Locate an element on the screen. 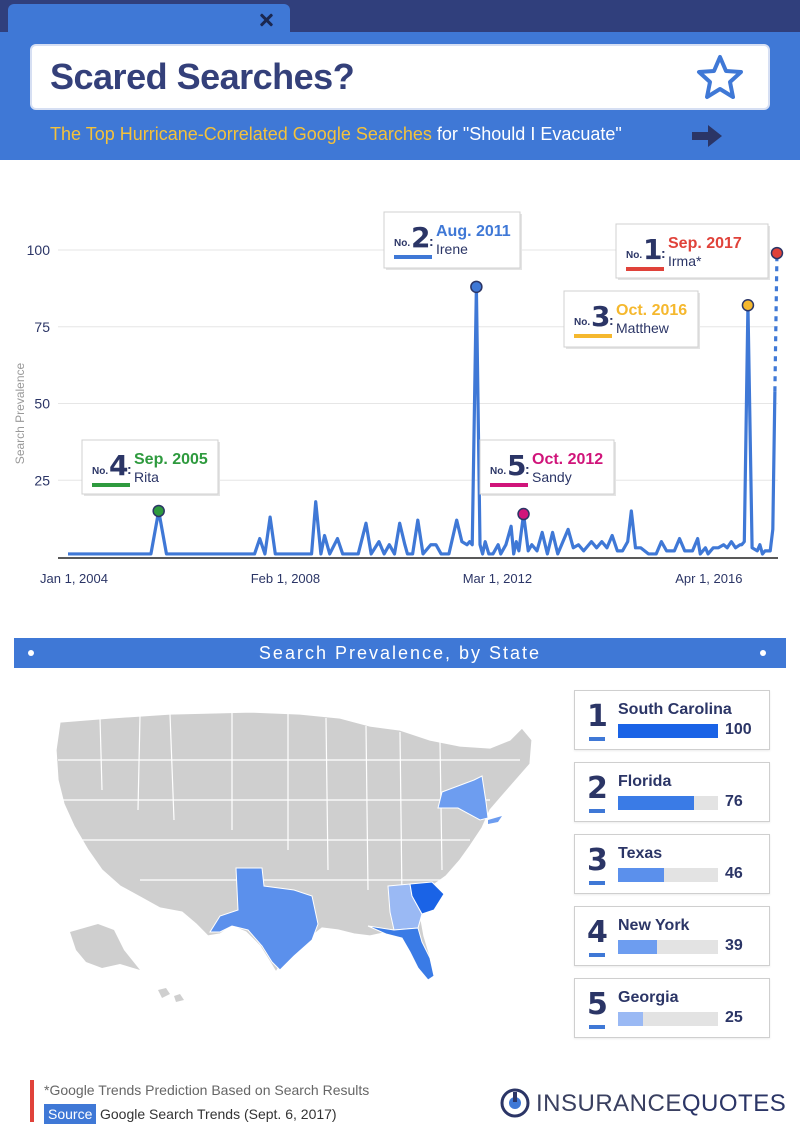 The width and height of the screenshot is (800, 1145). insurancequotes-logo: INSURANCEQUOTES is located at coordinates (643, 1103).